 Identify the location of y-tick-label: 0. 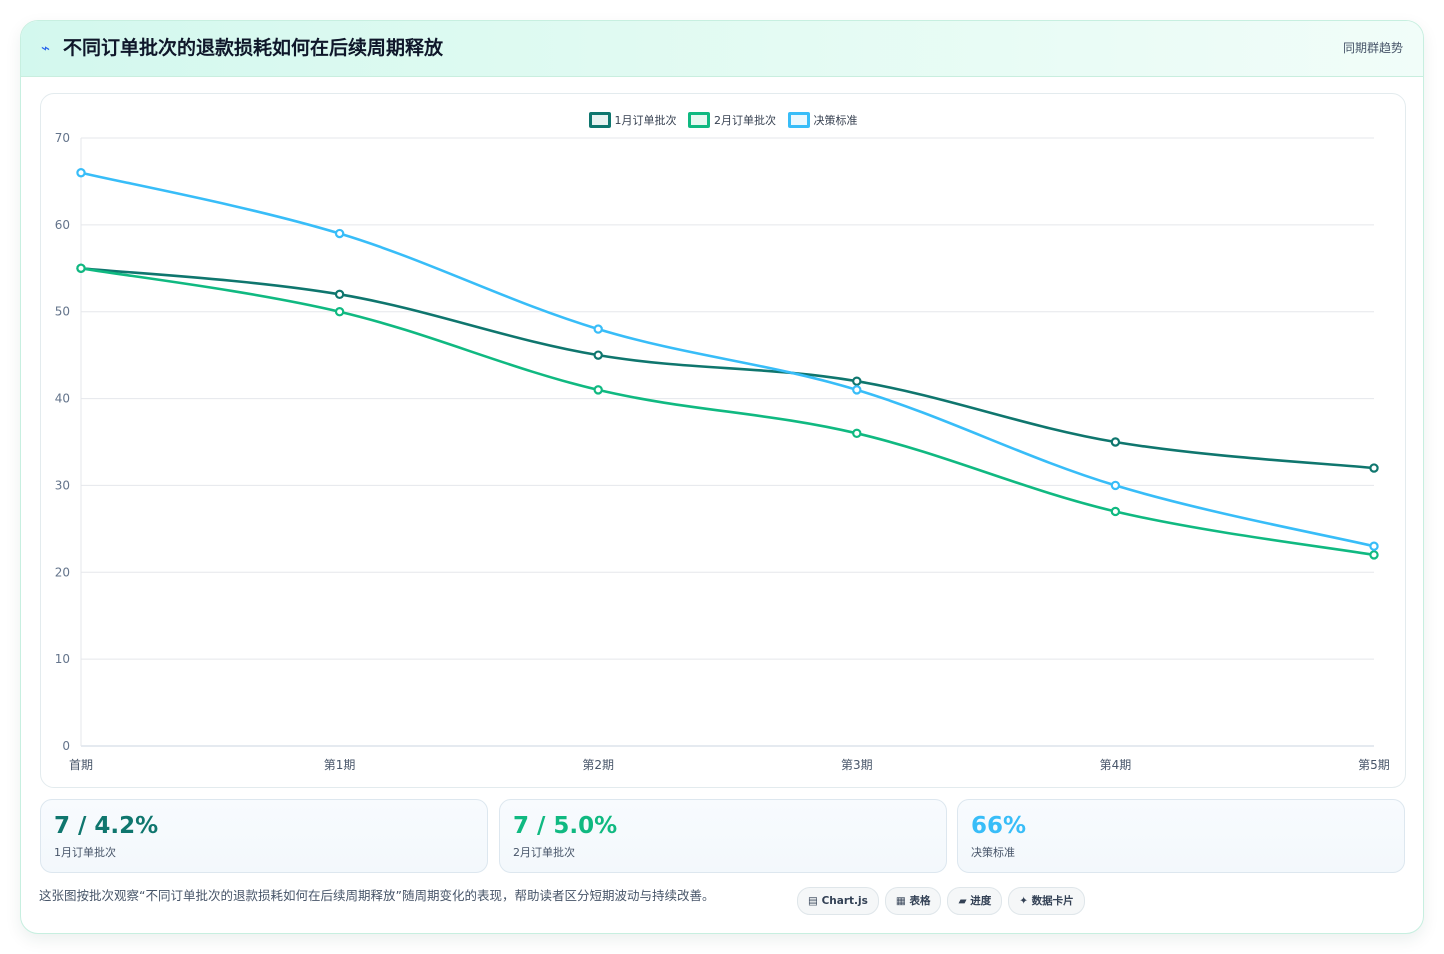
(66, 746).